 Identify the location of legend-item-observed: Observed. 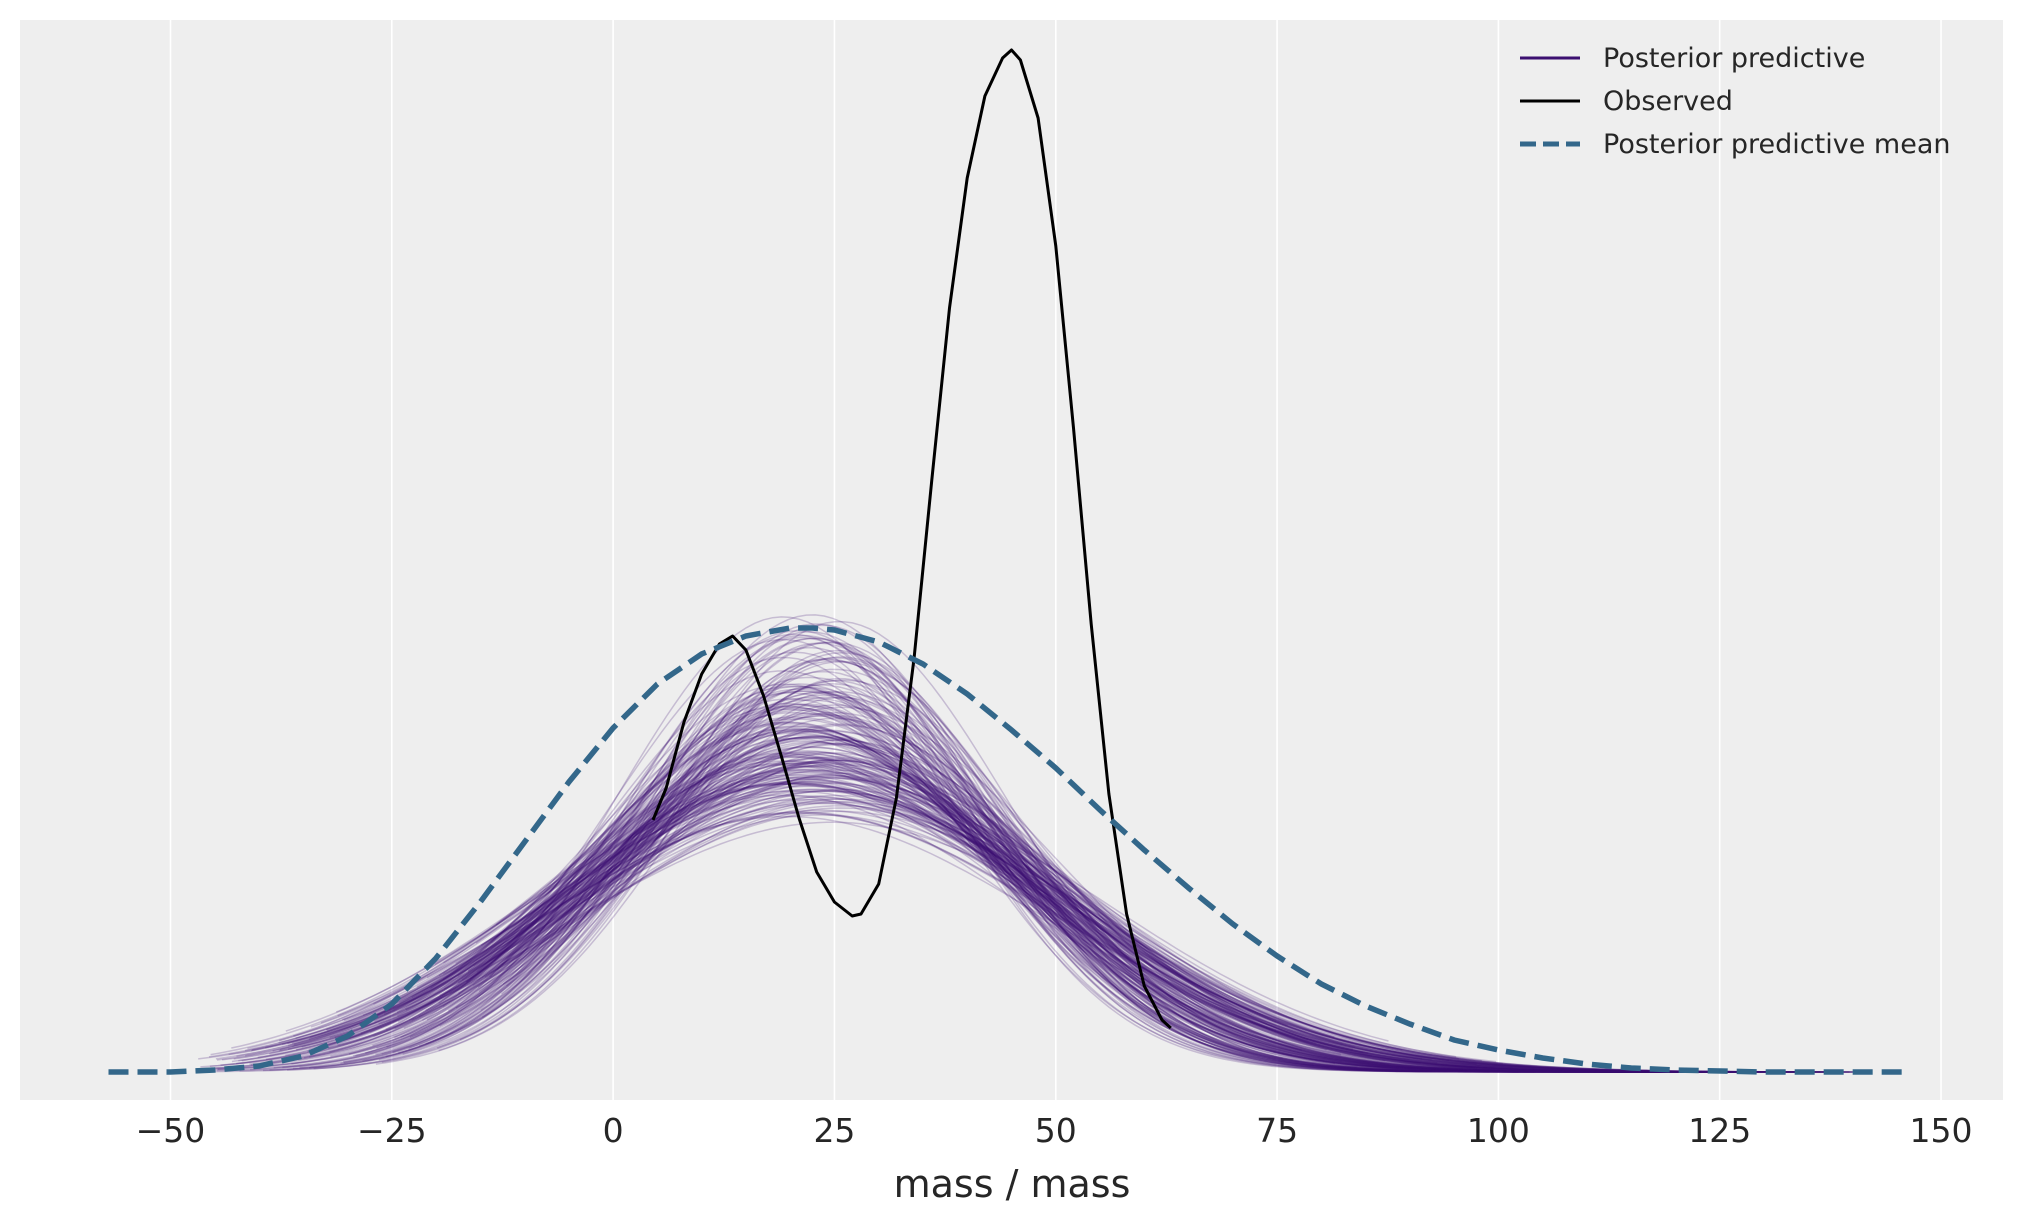
(1626, 101).